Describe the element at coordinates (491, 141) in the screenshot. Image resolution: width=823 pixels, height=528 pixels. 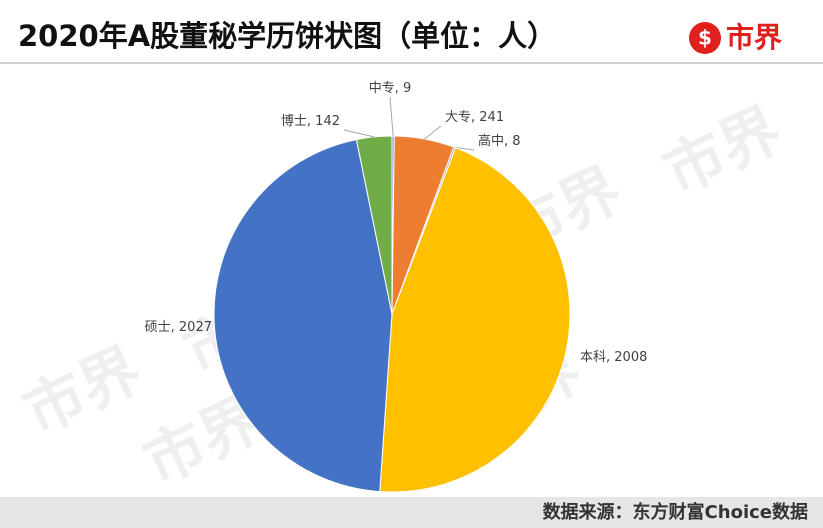
I see `data-label-category: 高中` at that location.